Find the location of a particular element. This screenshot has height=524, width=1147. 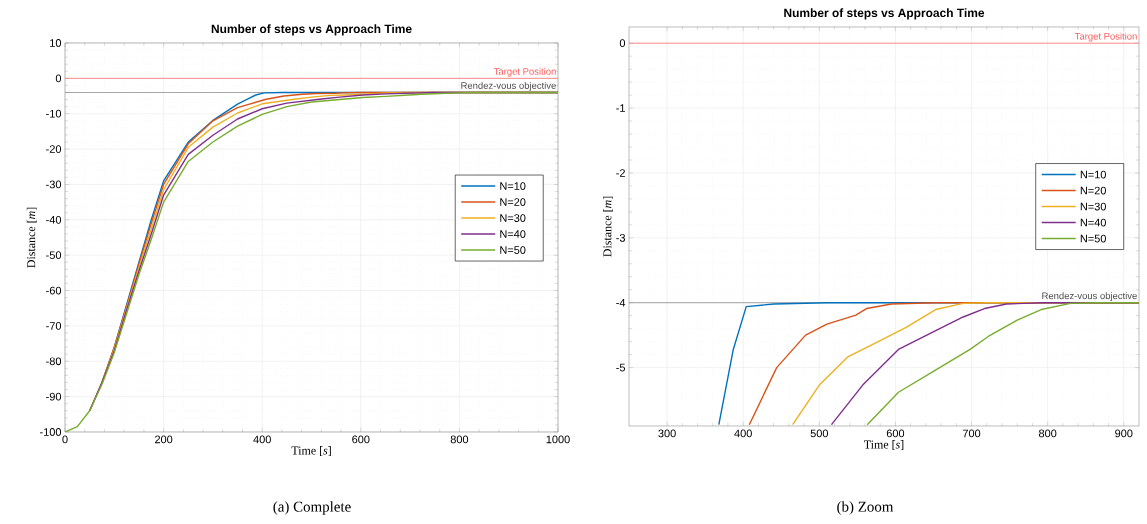

x-tick-label: 500 is located at coordinates (819, 433).